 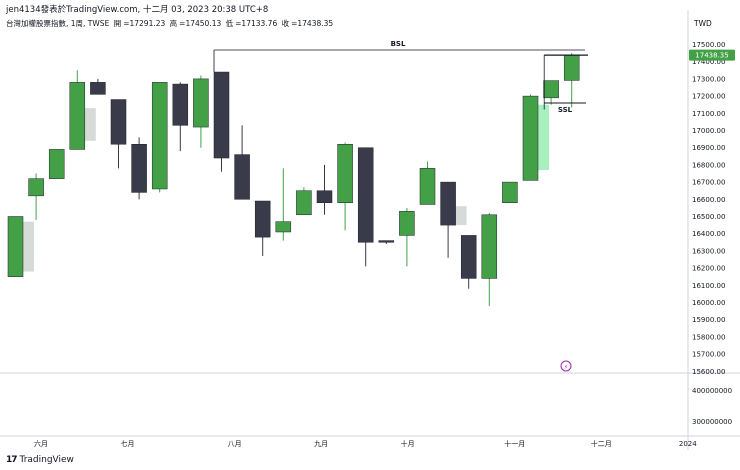 What do you see at coordinates (708, 97) in the screenshot?
I see `price-tick-label: 17200.00` at bounding box center [708, 97].